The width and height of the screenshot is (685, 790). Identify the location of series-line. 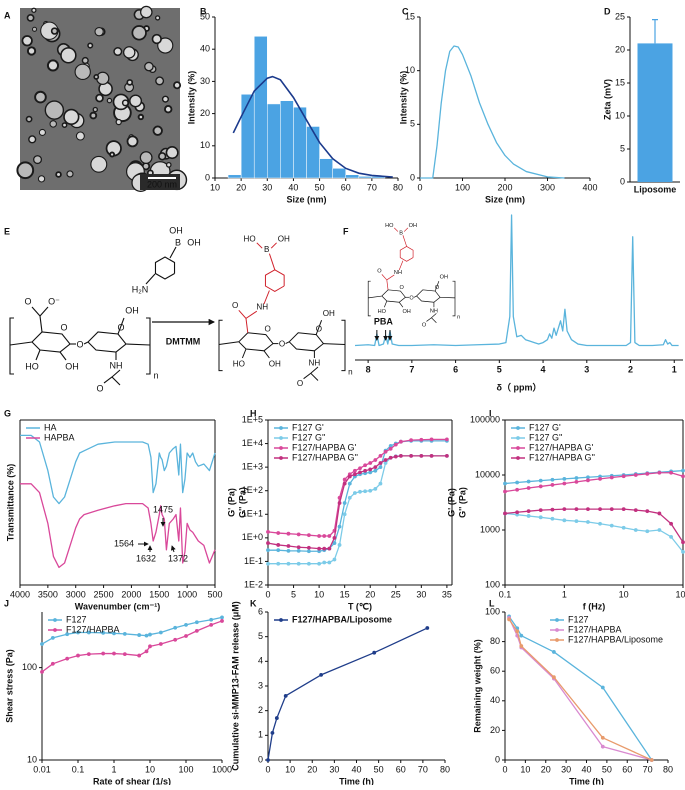
(580, 688).